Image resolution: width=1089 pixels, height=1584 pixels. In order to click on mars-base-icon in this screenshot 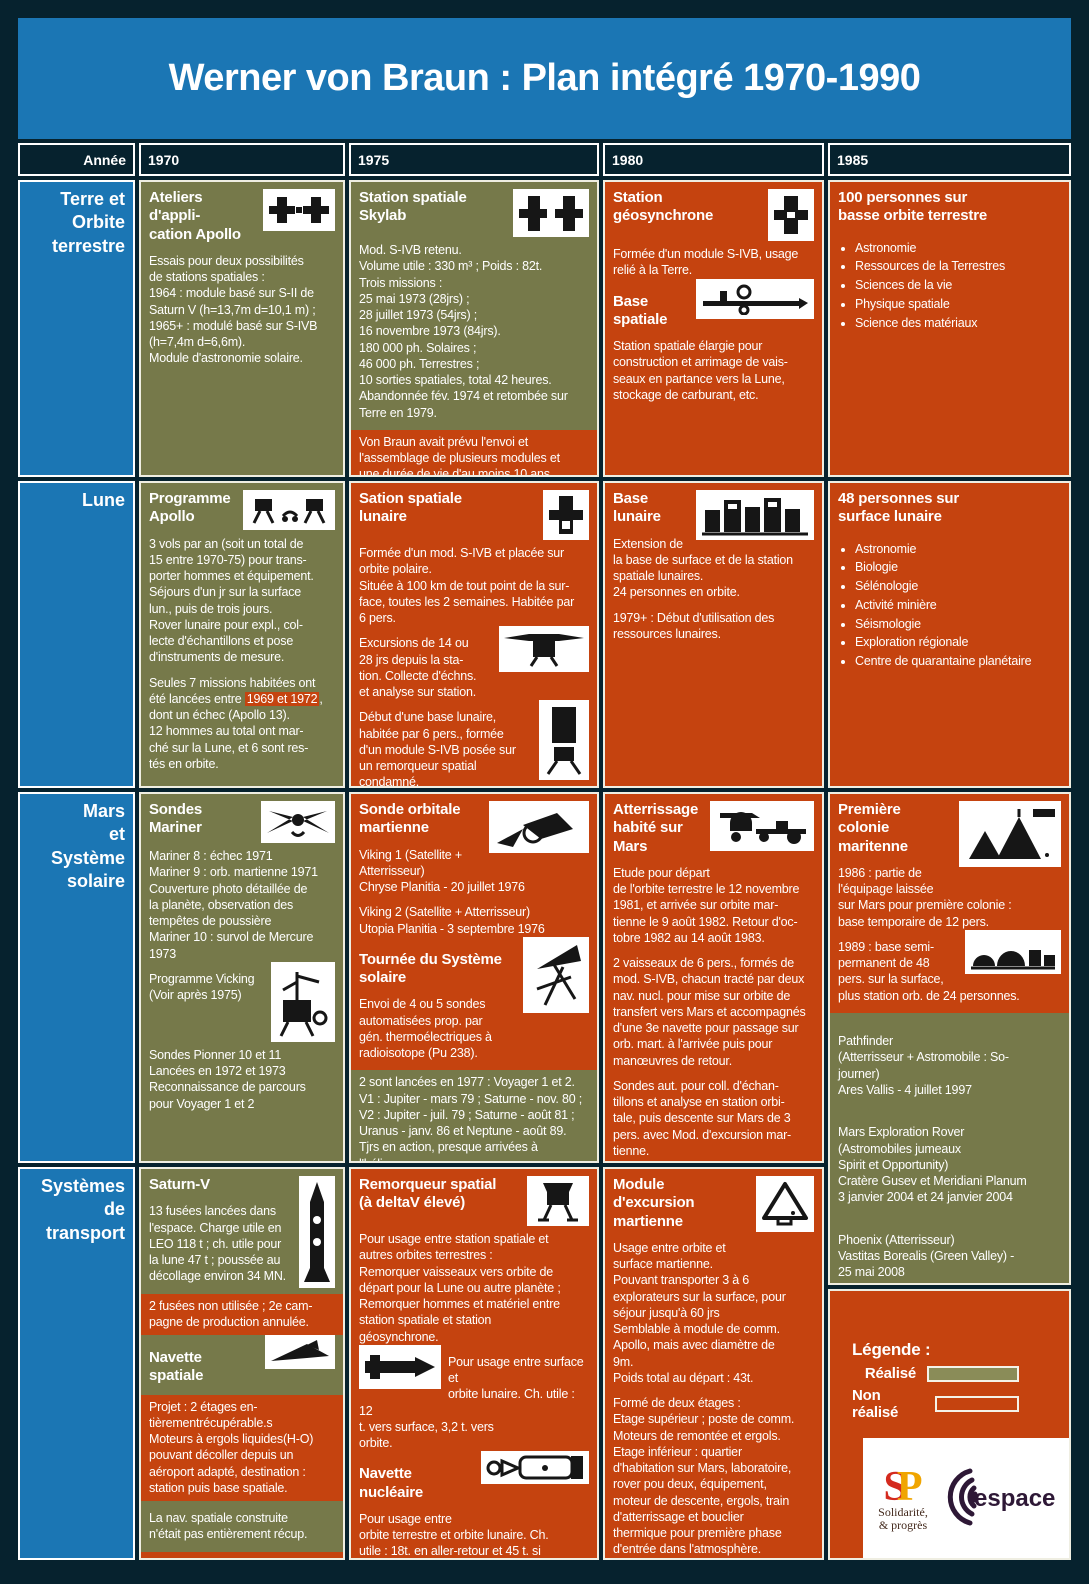, I will do `click(1013, 951)`.